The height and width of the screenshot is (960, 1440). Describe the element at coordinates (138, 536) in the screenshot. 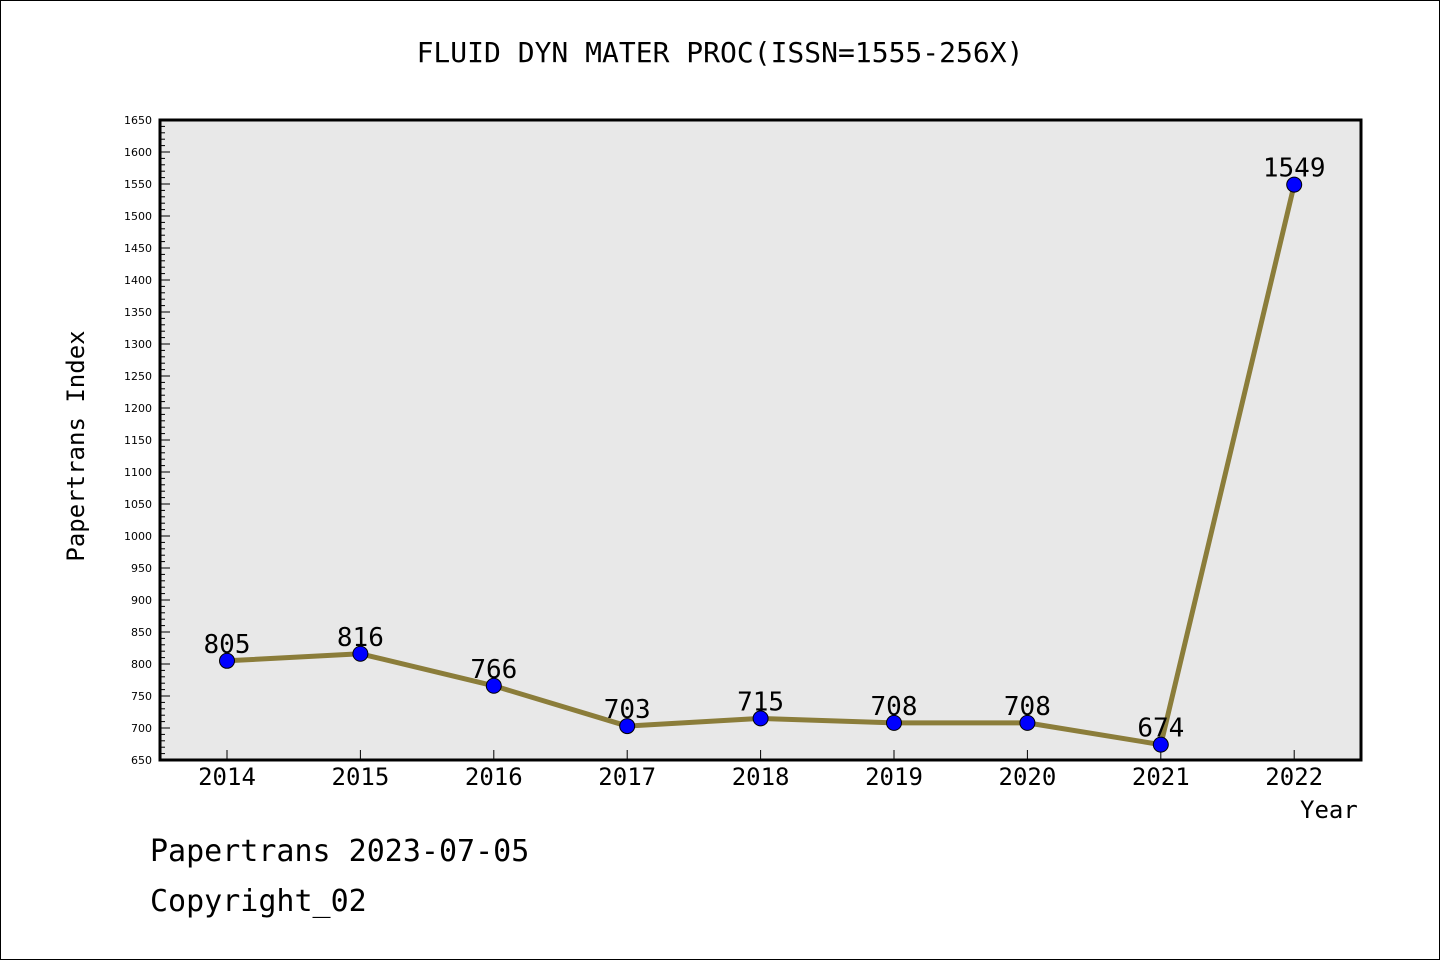

I see `y-tick-label: 1000` at that location.